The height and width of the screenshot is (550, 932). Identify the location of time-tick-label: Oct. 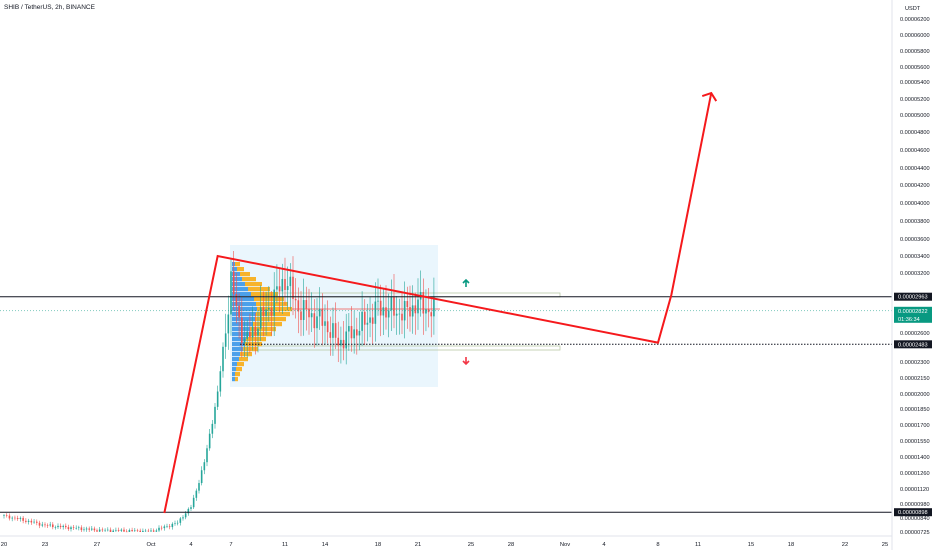
(150, 545).